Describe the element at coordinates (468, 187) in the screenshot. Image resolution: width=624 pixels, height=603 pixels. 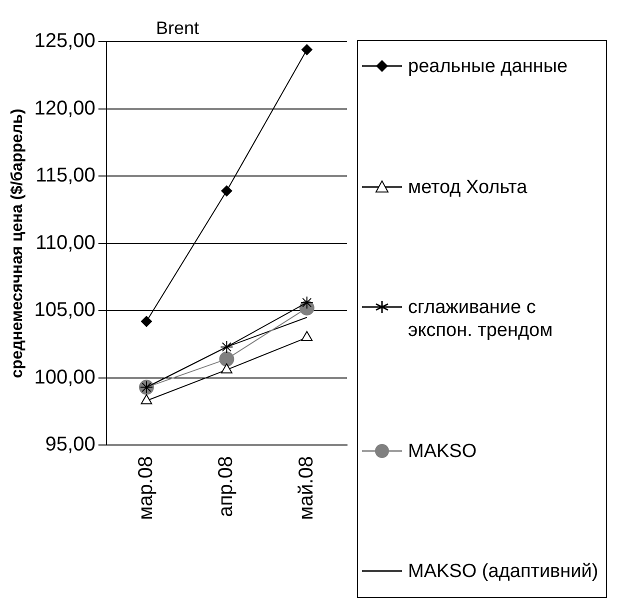
I see `legend-label: метод Хольта` at that location.